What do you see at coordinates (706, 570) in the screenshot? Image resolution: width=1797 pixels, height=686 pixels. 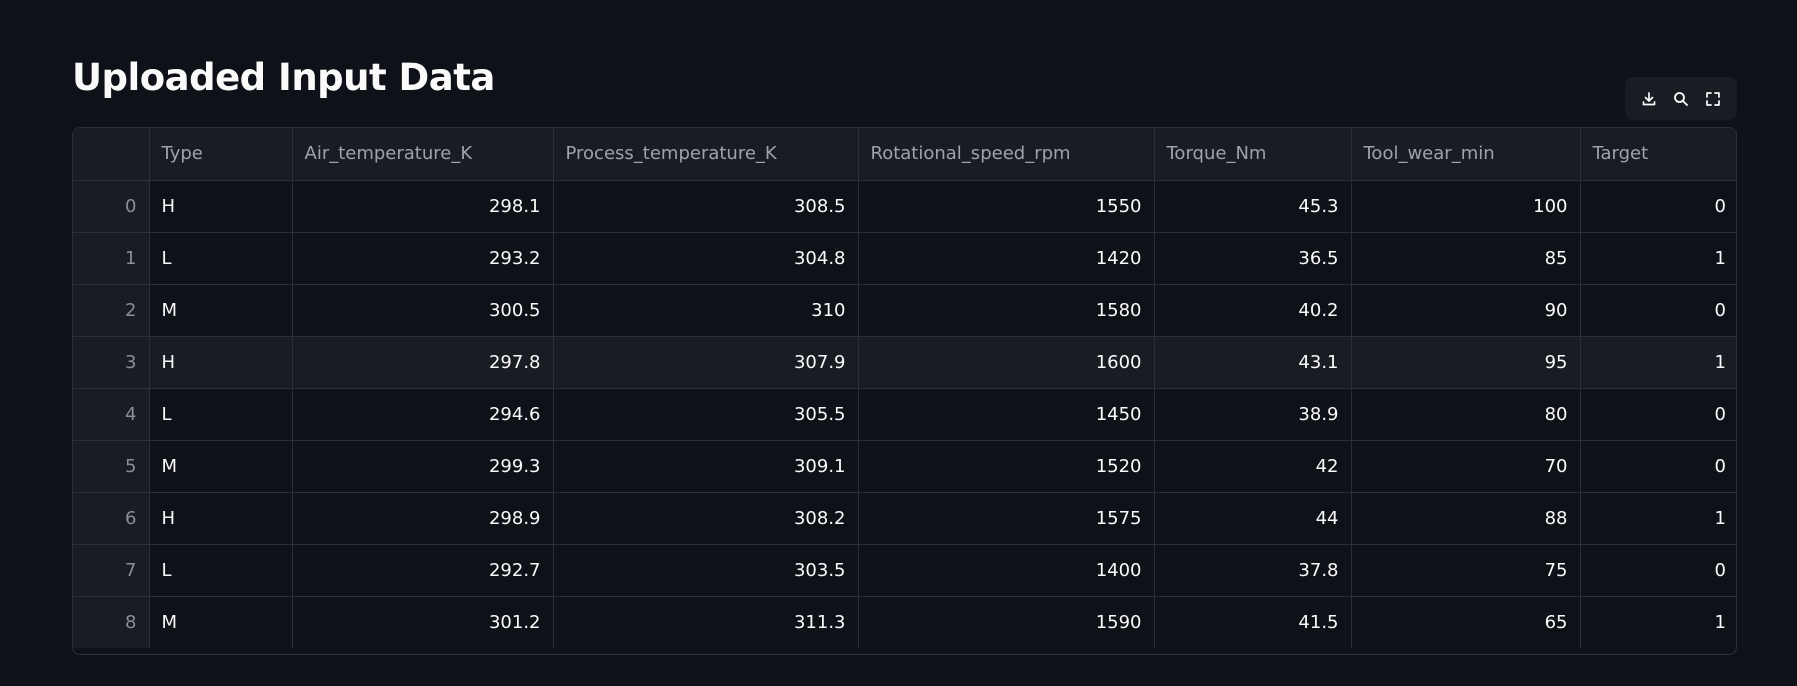 I see `cell-process-temperature: 303.5` at bounding box center [706, 570].